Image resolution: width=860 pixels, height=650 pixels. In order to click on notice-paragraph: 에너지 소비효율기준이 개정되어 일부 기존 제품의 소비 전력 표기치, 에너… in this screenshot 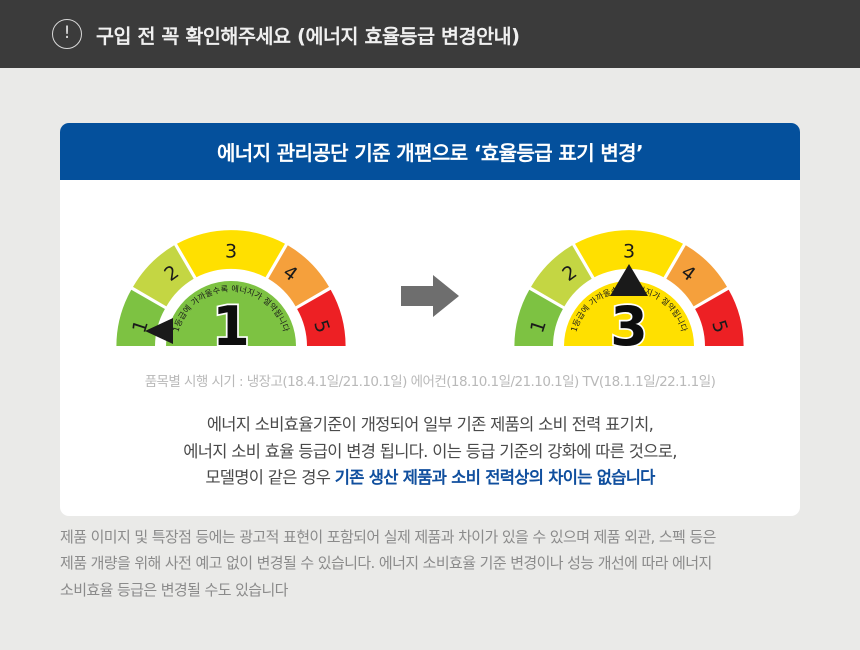, I will do `click(430, 452)`.